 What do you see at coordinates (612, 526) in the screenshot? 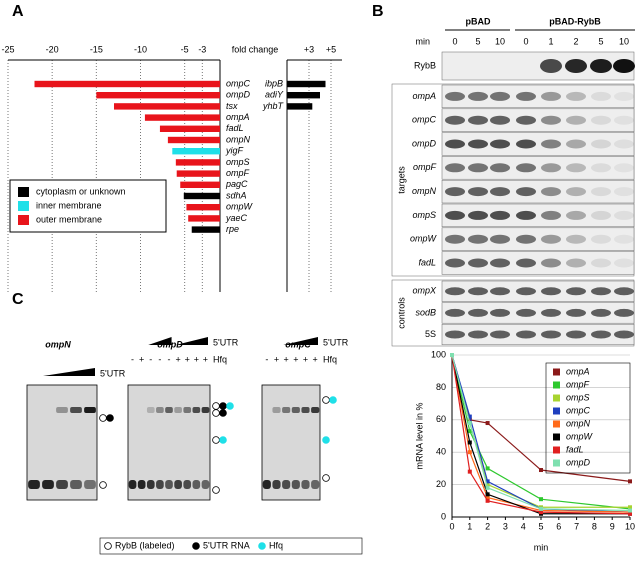
I see `x-tick-label: 9` at bounding box center [612, 526].